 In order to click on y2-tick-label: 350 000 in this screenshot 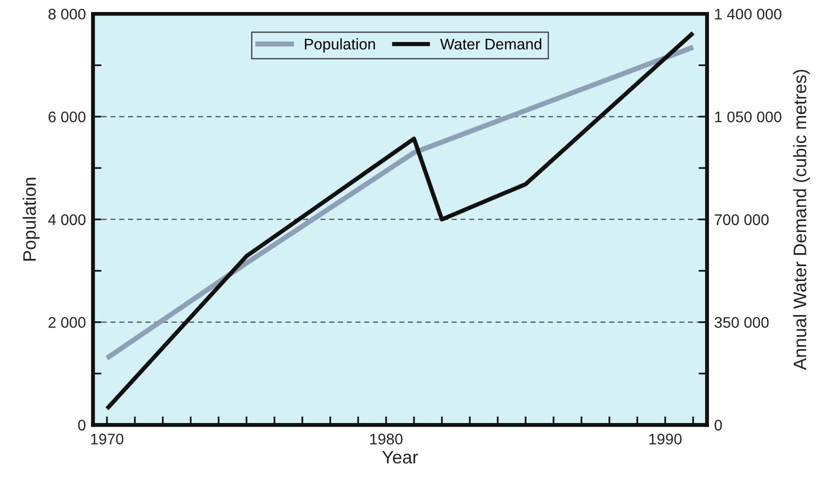, I will do `click(741, 322)`.